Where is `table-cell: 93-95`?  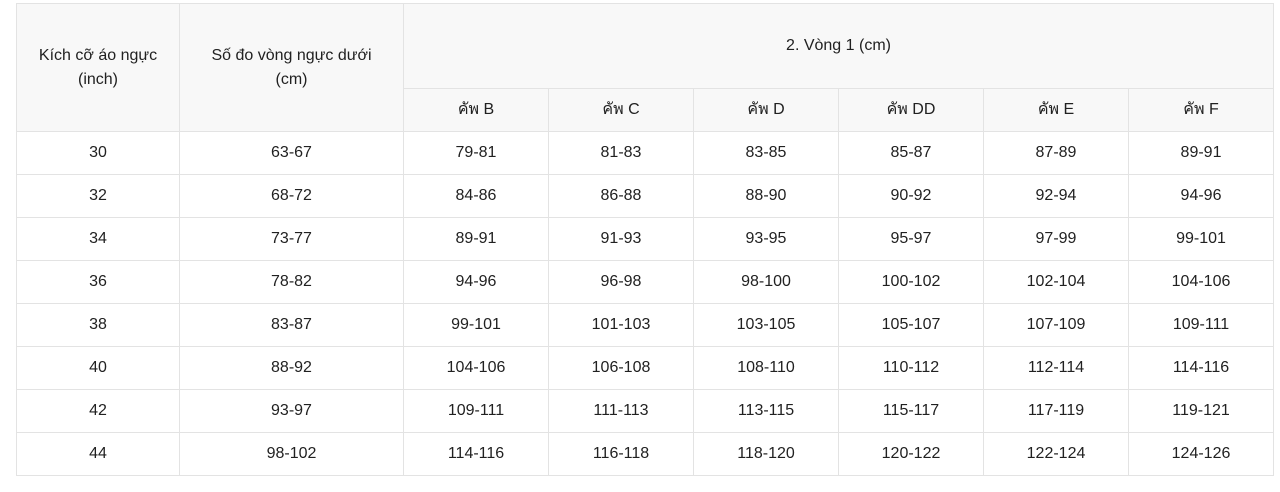 table-cell: 93-95 is located at coordinates (766, 239).